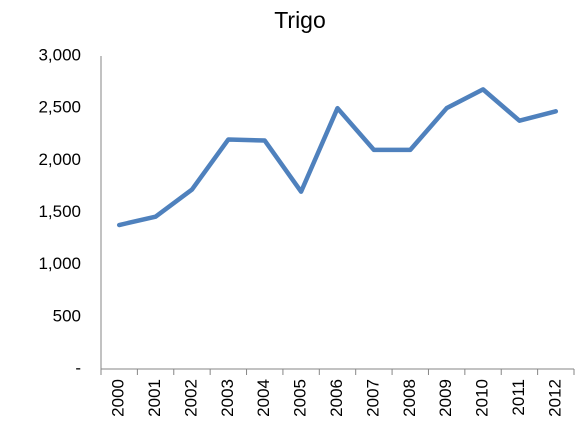  I want to click on y-tick-label: 500, so click(67, 315).